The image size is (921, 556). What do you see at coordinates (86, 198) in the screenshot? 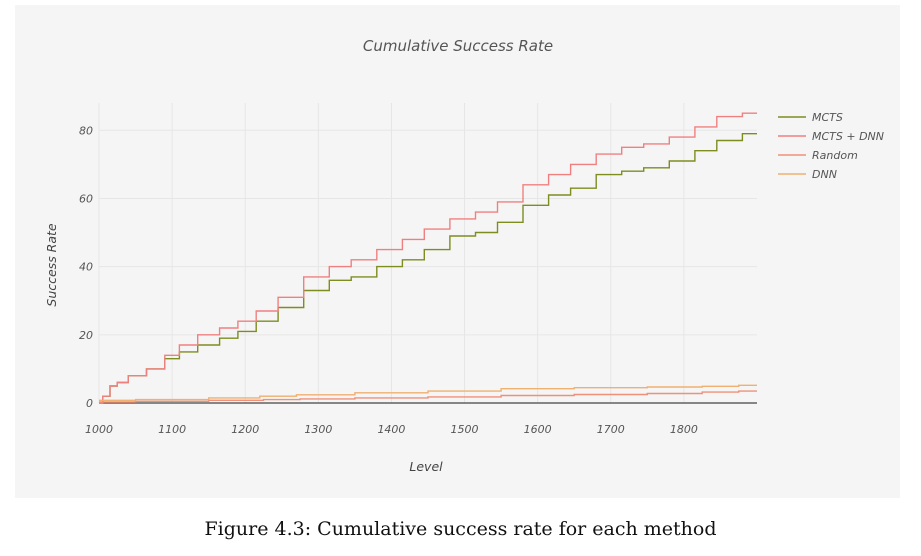
I see `y-tick-label: 60` at bounding box center [86, 198].